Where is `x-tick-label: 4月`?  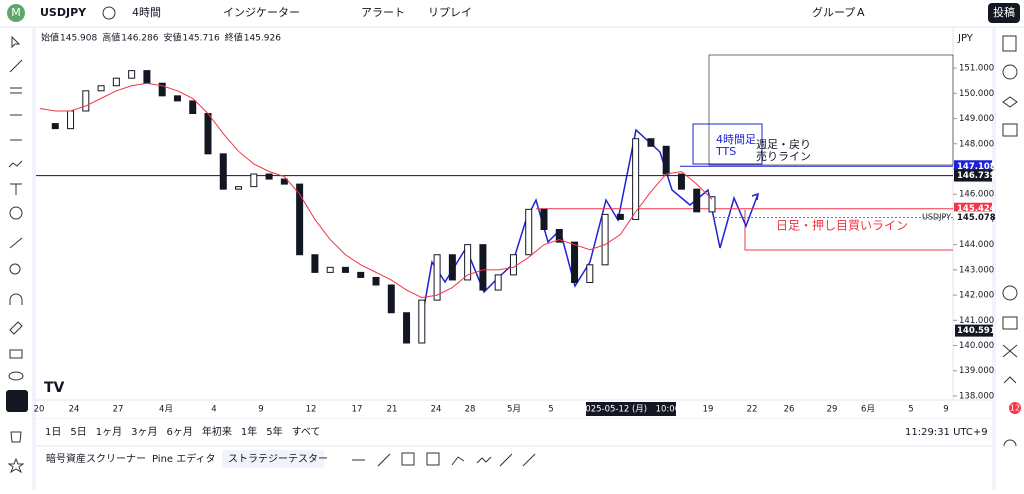
x-tick-label: 4月 is located at coordinates (166, 410).